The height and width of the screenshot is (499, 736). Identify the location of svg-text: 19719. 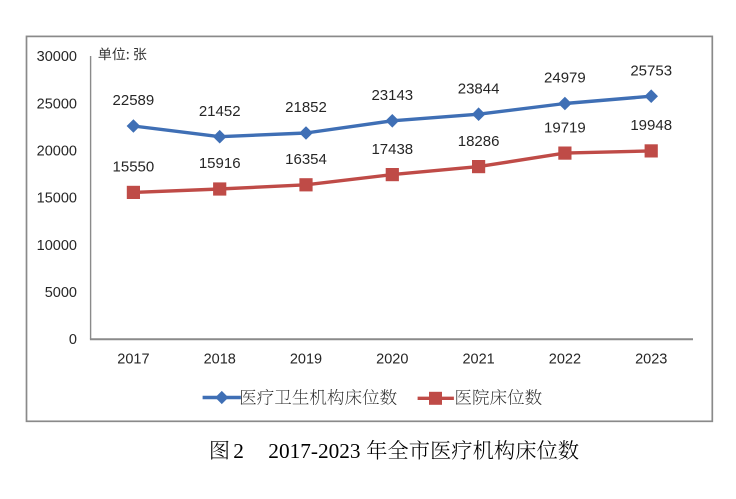
(565, 127).